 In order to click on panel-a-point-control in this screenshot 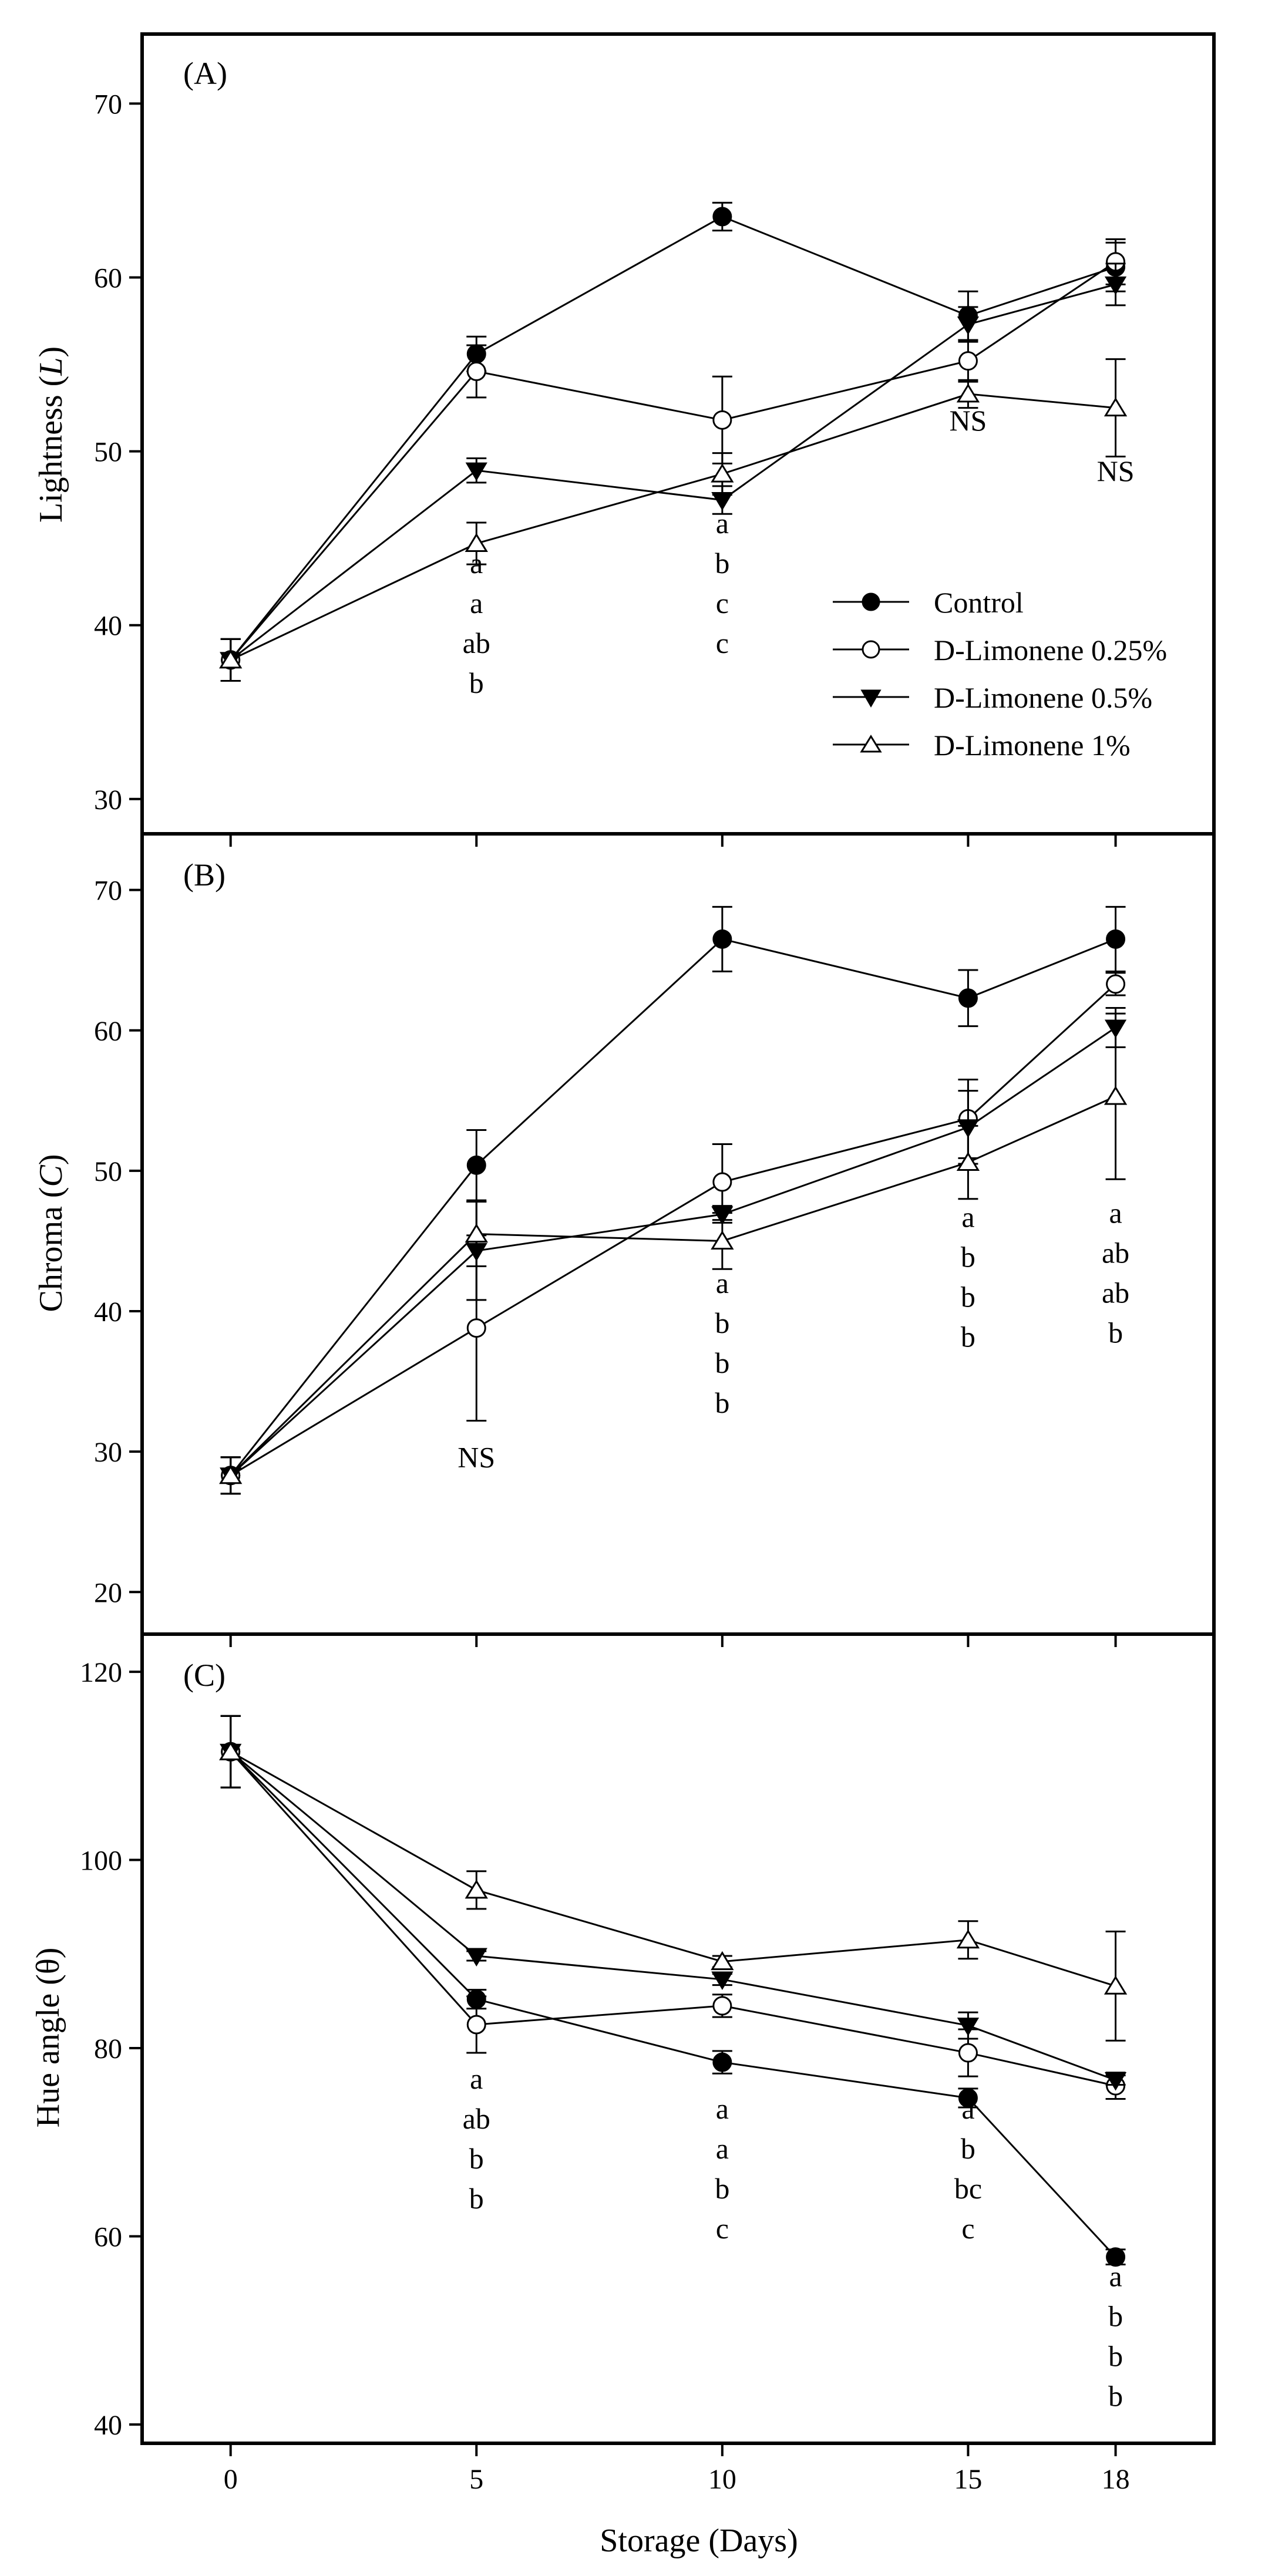, I will do `click(722, 217)`.